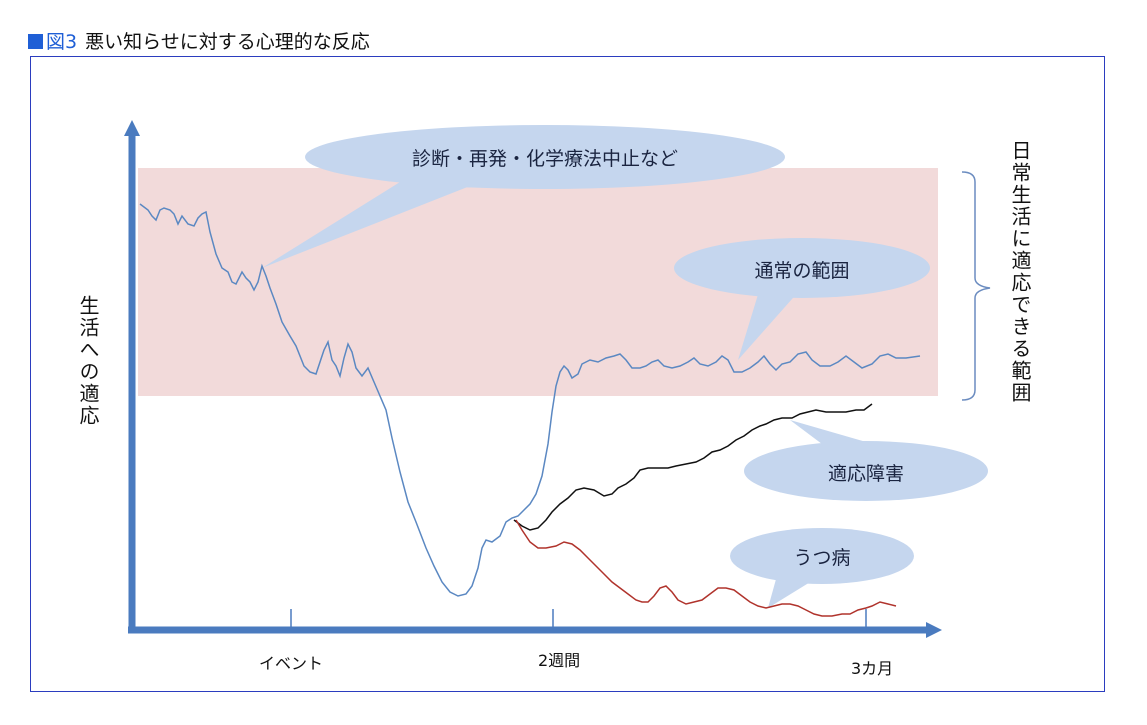 The image size is (1147, 725). Describe the element at coordinates (693, 467) in the screenshot. I see `adjustment-disorder-curve` at that location.